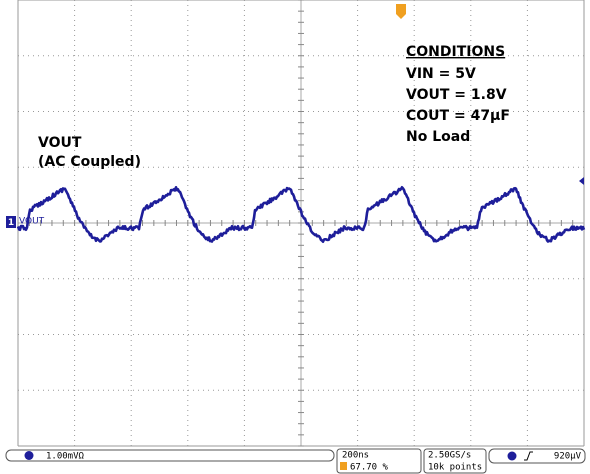  What do you see at coordinates (60, 143) in the screenshot?
I see `signal-label: VOUT` at bounding box center [60, 143].